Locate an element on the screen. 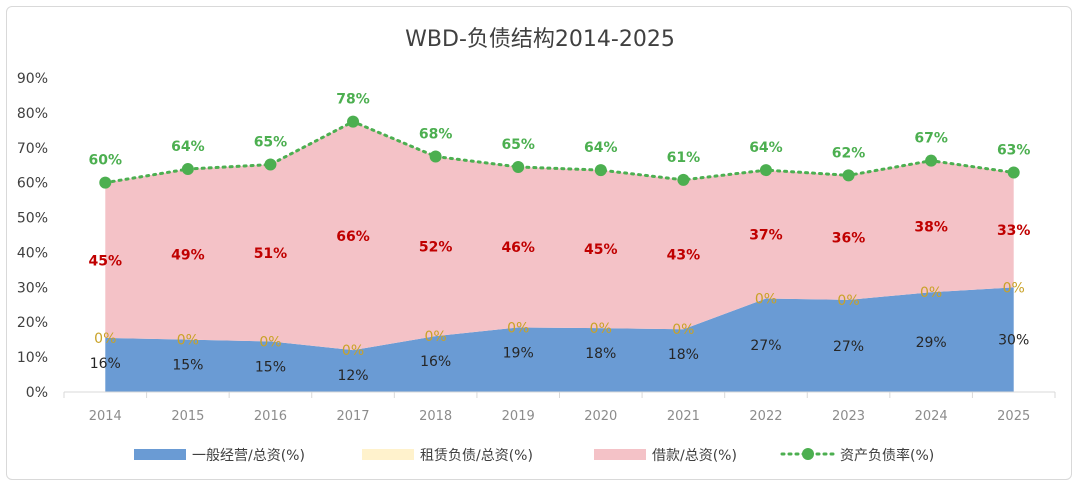 The height and width of the screenshot is (488, 1080). operating-label-2024: 29% is located at coordinates (931, 343).